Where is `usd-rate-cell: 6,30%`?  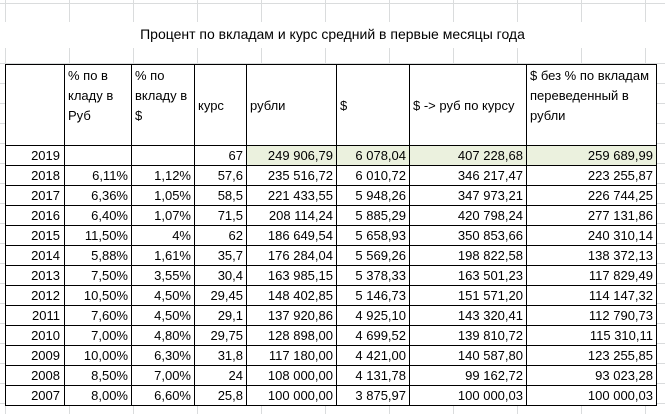 usd-rate-cell: 6,30% is located at coordinates (163, 355).